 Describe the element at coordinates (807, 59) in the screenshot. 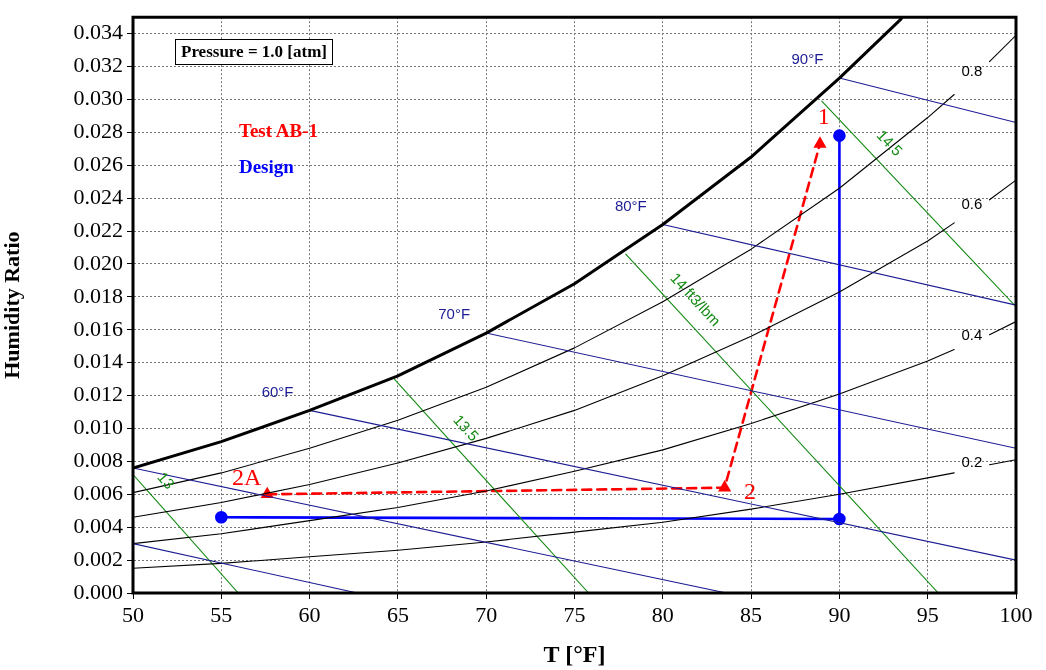

I see `series-label: 90°F` at that location.